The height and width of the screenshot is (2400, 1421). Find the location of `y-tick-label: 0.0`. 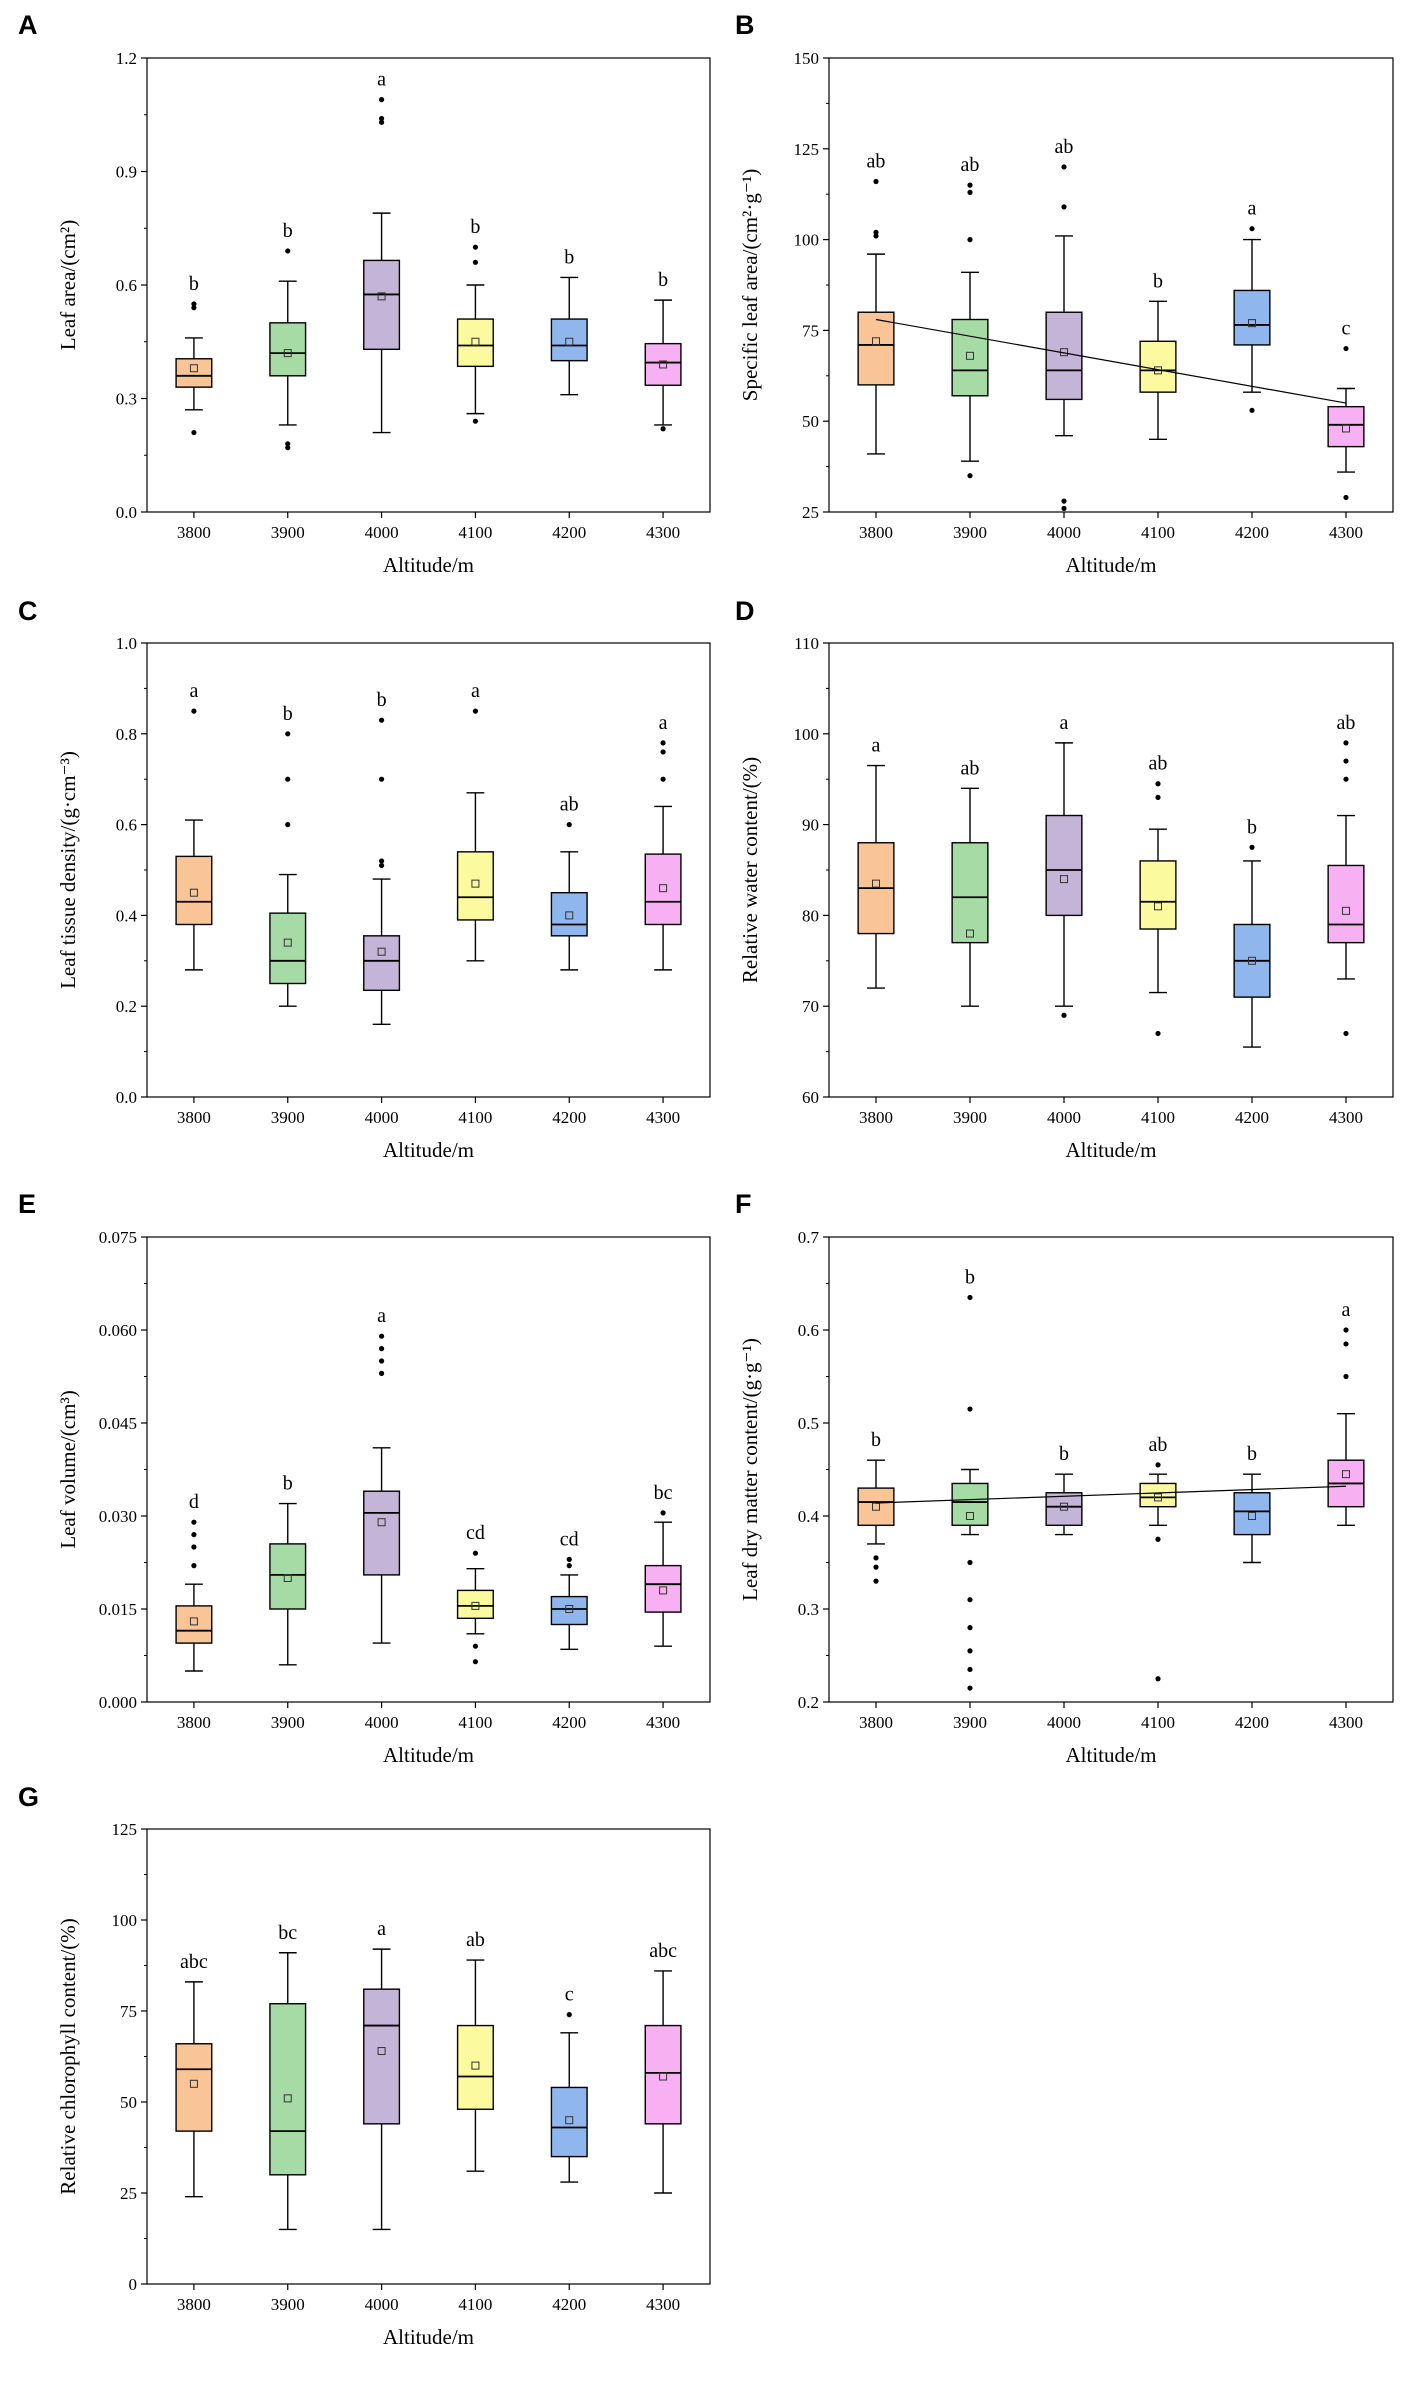

y-tick-label: 0.0 is located at coordinates (126, 1097).